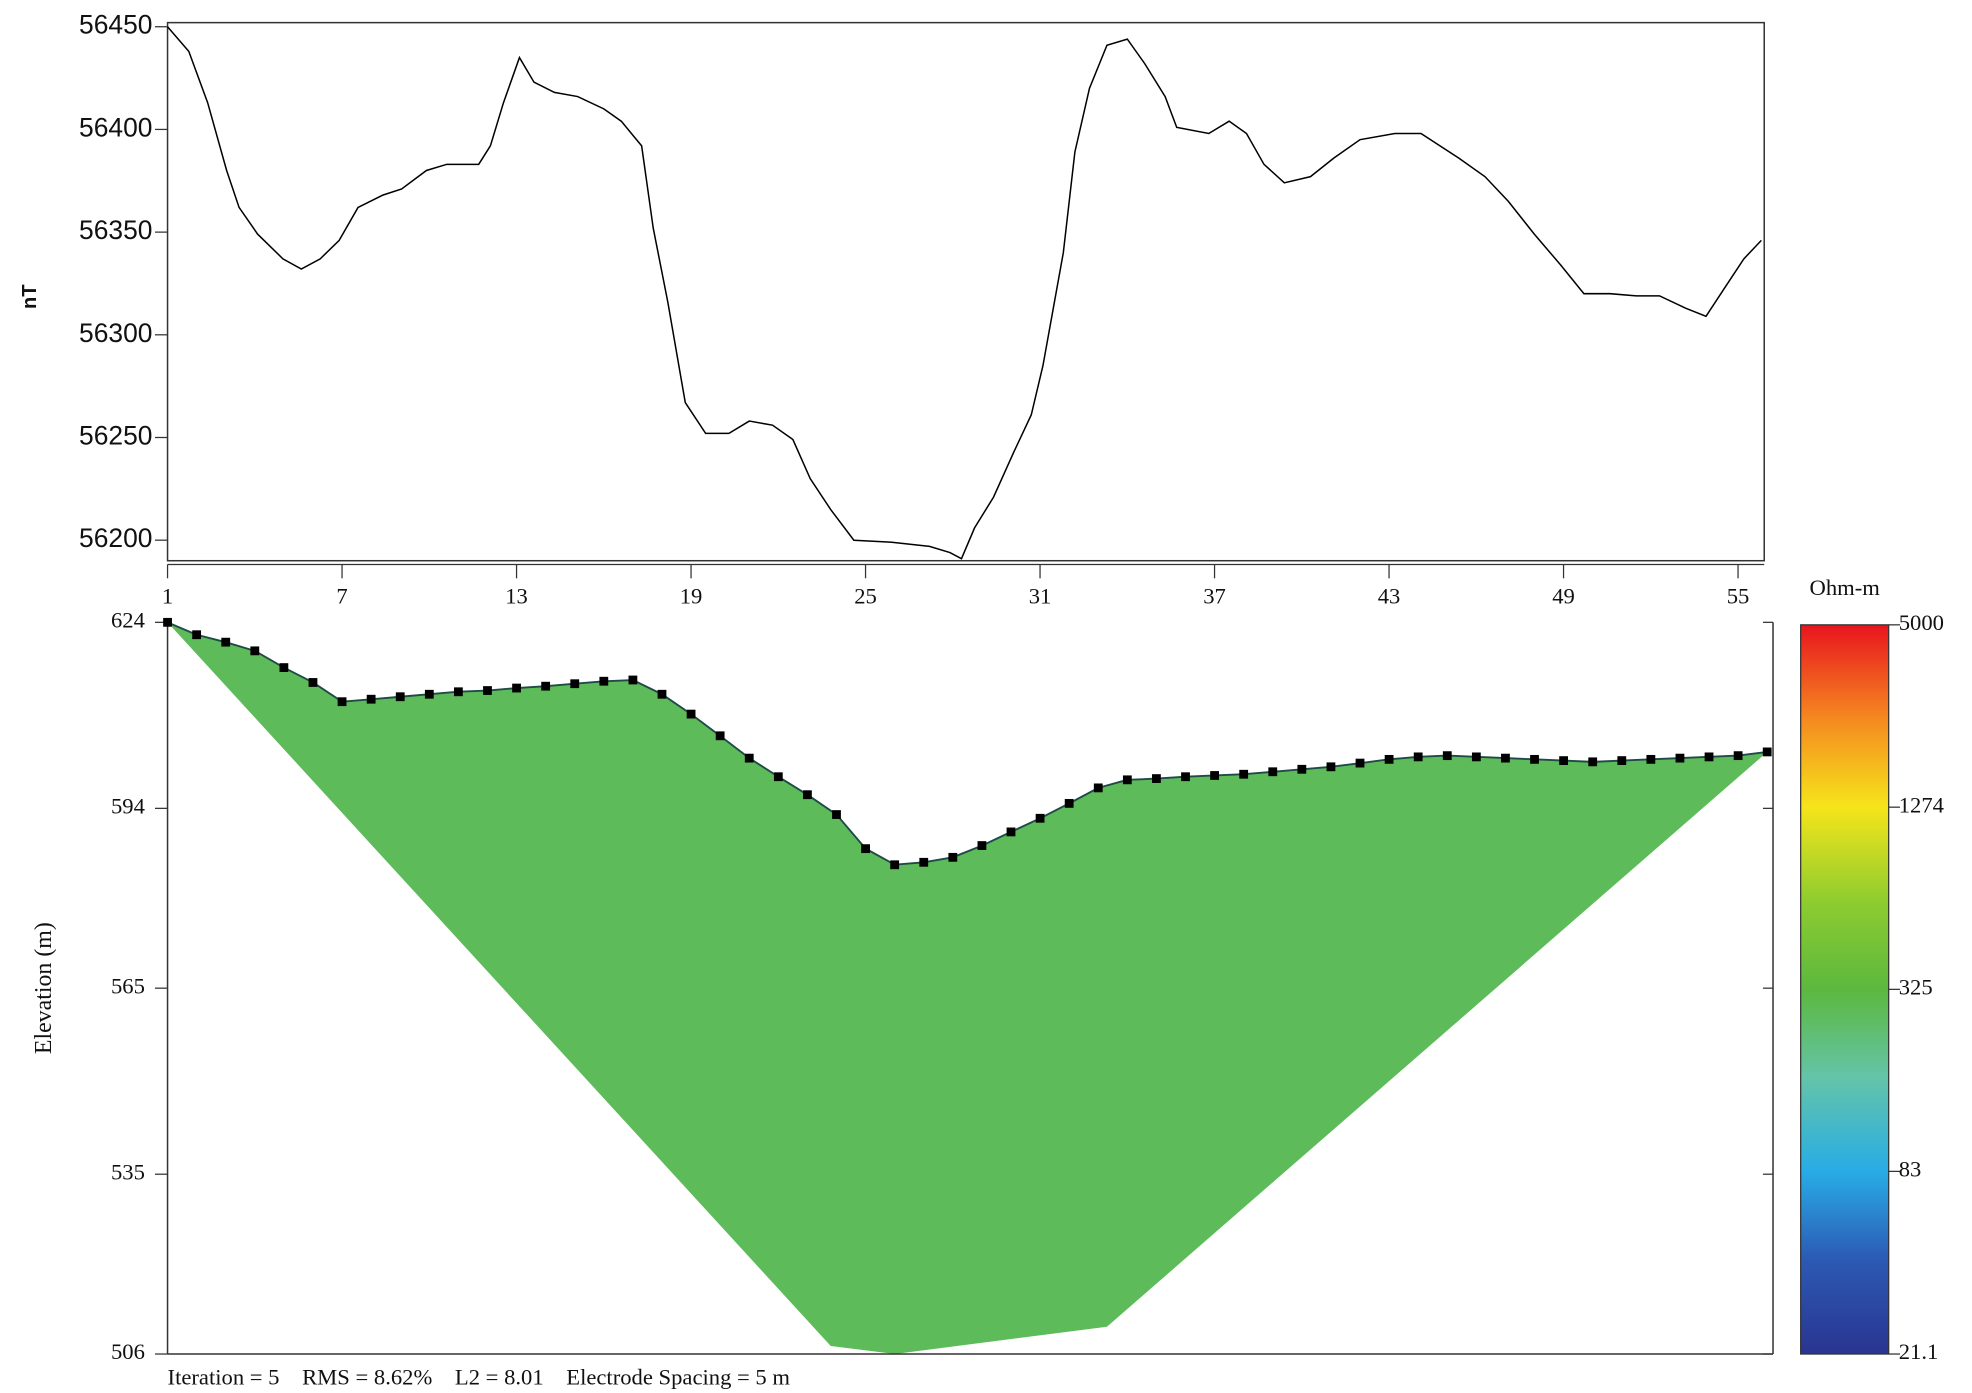 Image resolution: width=1972 pixels, height=1393 pixels. Describe the element at coordinates (516, 596) in the screenshot. I see `x-tick-label: 13` at that location.